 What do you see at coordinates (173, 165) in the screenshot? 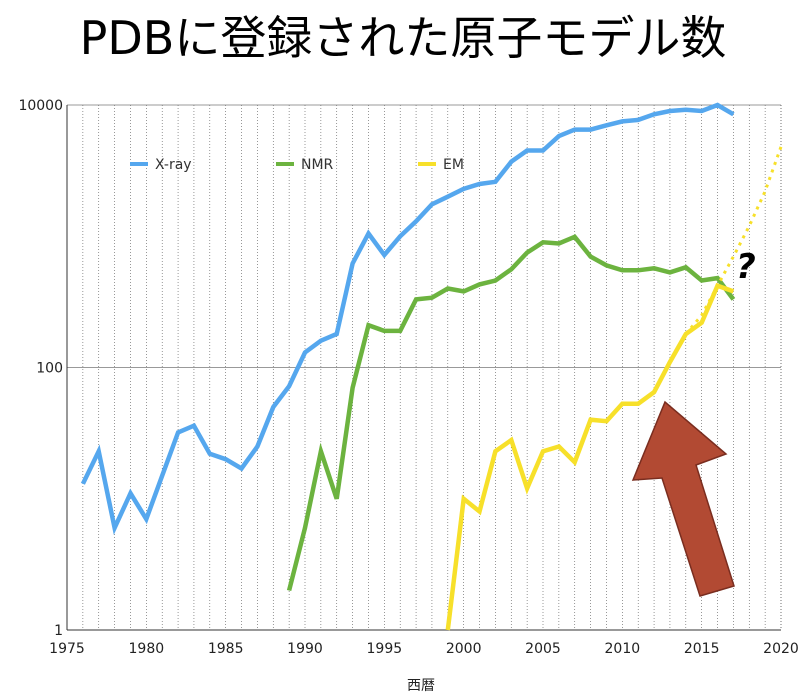
I see `legend-label-x-ray: X-ray` at bounding box center [173, 165].